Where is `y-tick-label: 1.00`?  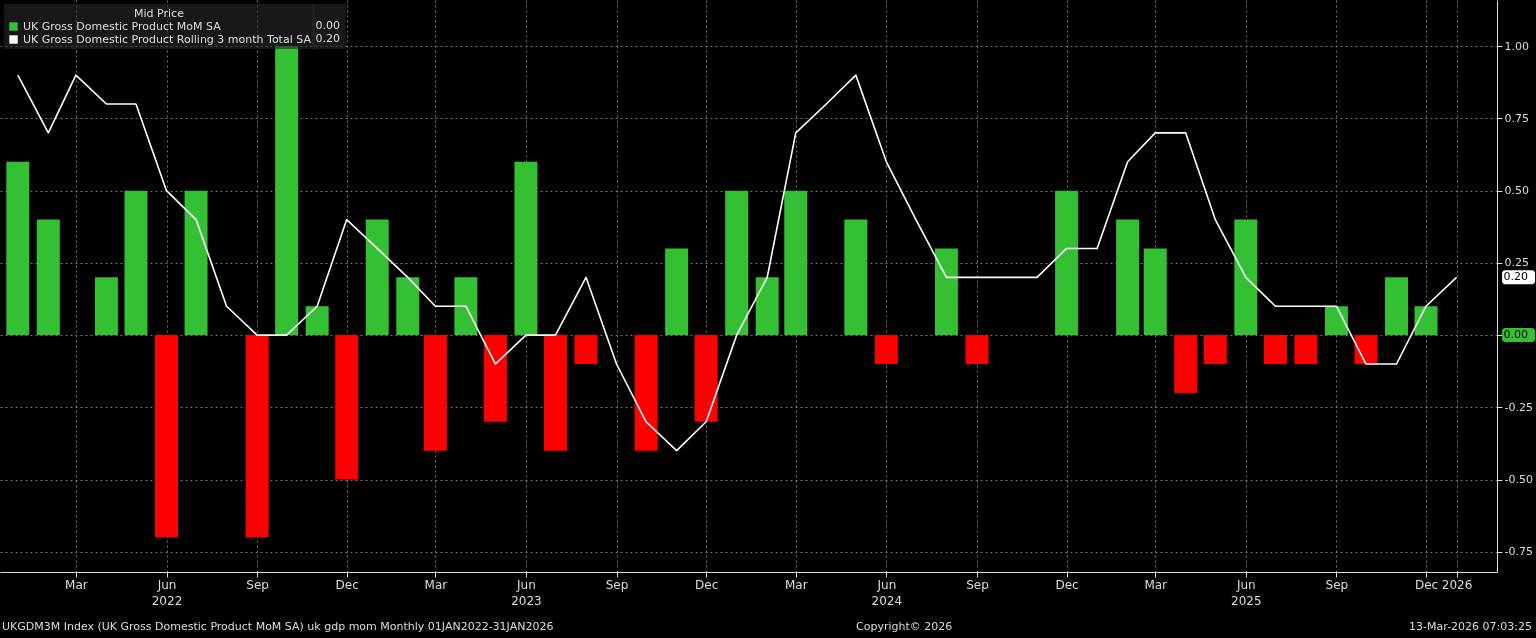 y-tick-label: 1.00 is located at coordinates (1516, 46).